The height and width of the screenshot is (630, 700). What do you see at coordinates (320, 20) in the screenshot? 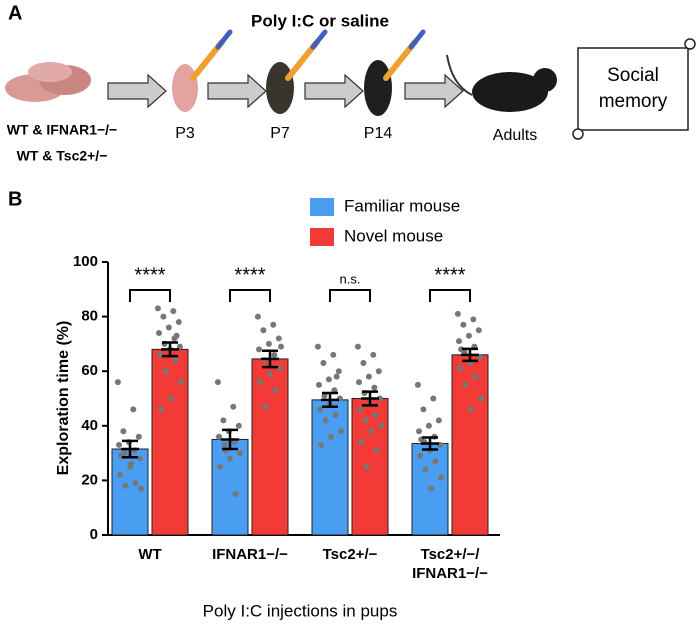
I see `panel-title: Poly I:C or saline` at bounding box center [320, 20].